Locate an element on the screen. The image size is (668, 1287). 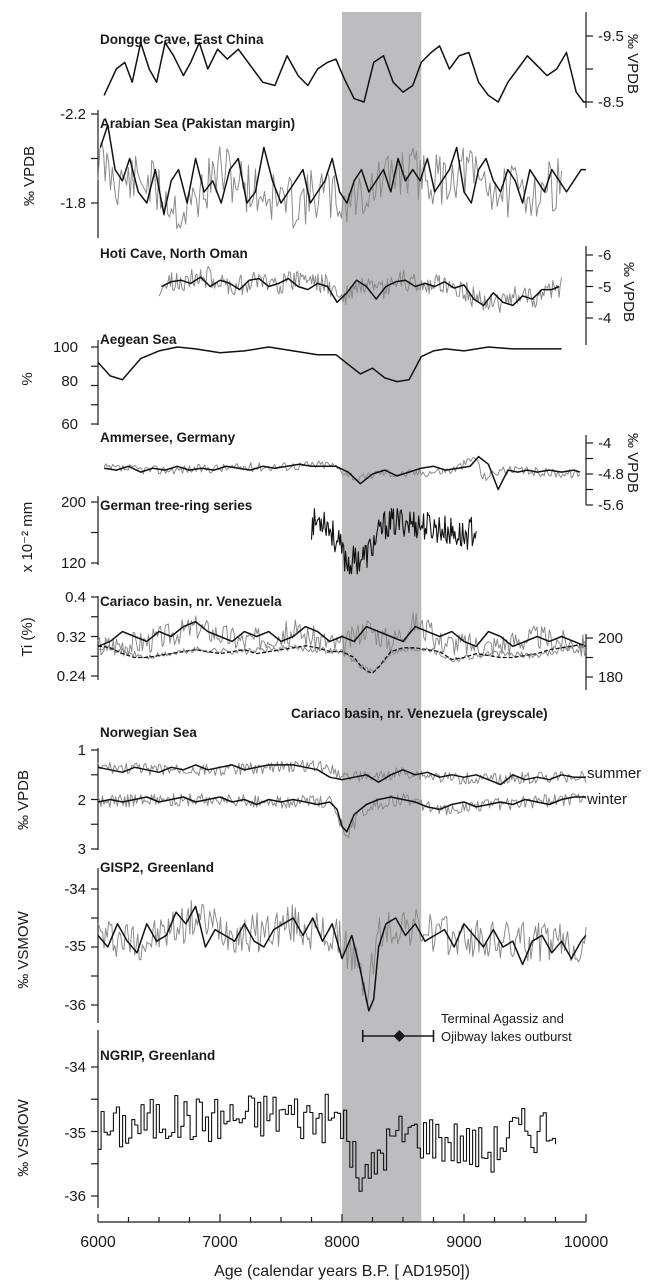
panel-title: GISP2, Greenland is located at coordinates (157, 867).